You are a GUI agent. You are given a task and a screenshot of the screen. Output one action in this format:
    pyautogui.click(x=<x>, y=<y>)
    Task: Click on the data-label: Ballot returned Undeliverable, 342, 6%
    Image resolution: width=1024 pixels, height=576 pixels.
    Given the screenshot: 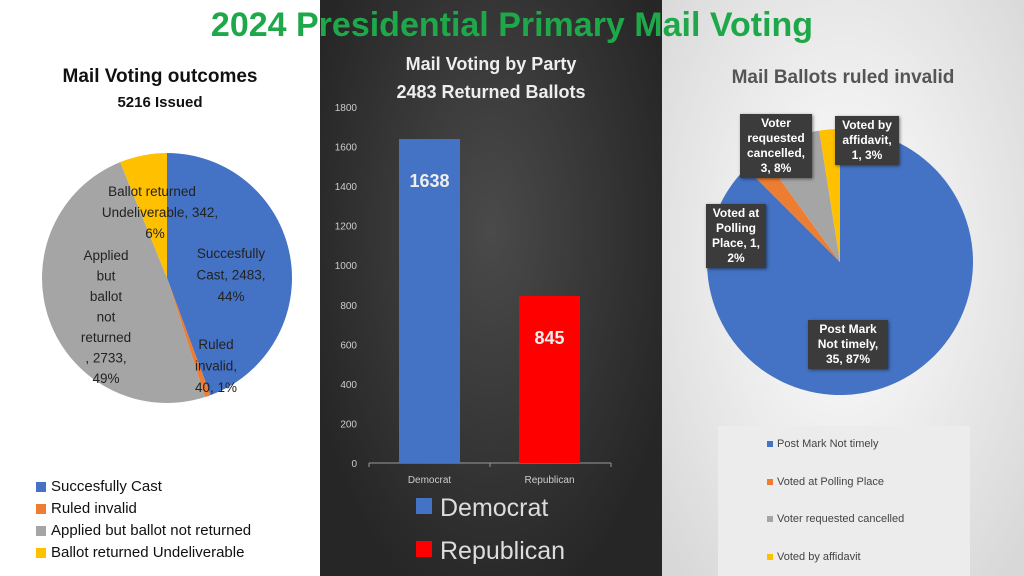 What is the action you would take?
    pyautogui.click(x=160, y=212)
    